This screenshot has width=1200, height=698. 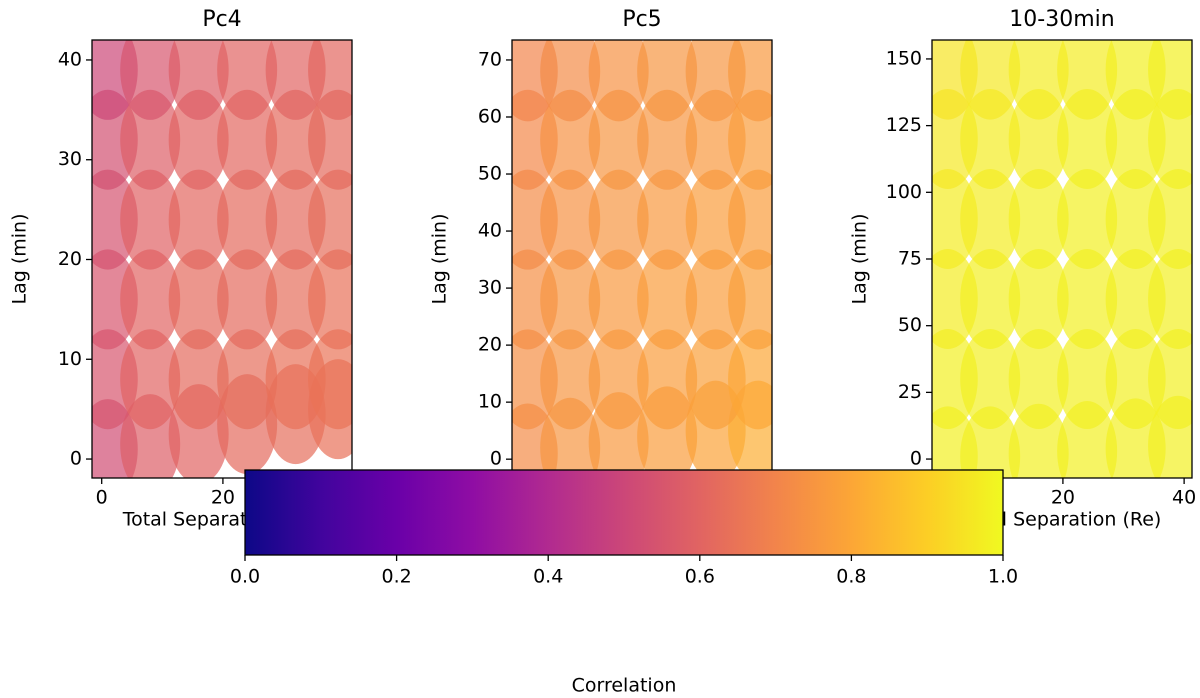 I want to click on chart-title: 10-30min, so click(x=1061, y=19).